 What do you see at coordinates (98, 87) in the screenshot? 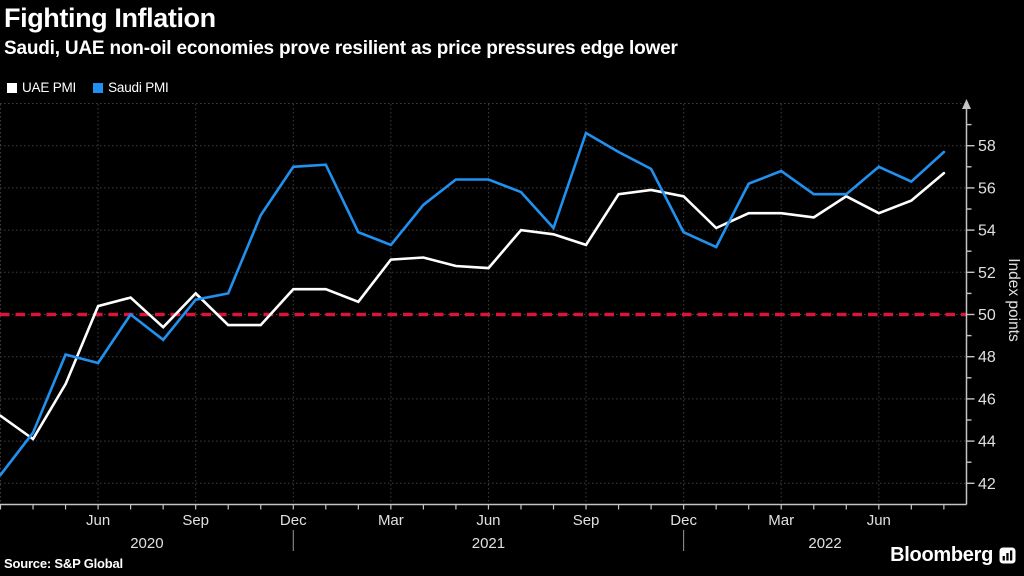
I see `saudi-pmi-legend-swatch-icon` at bounding box center [98, 87].